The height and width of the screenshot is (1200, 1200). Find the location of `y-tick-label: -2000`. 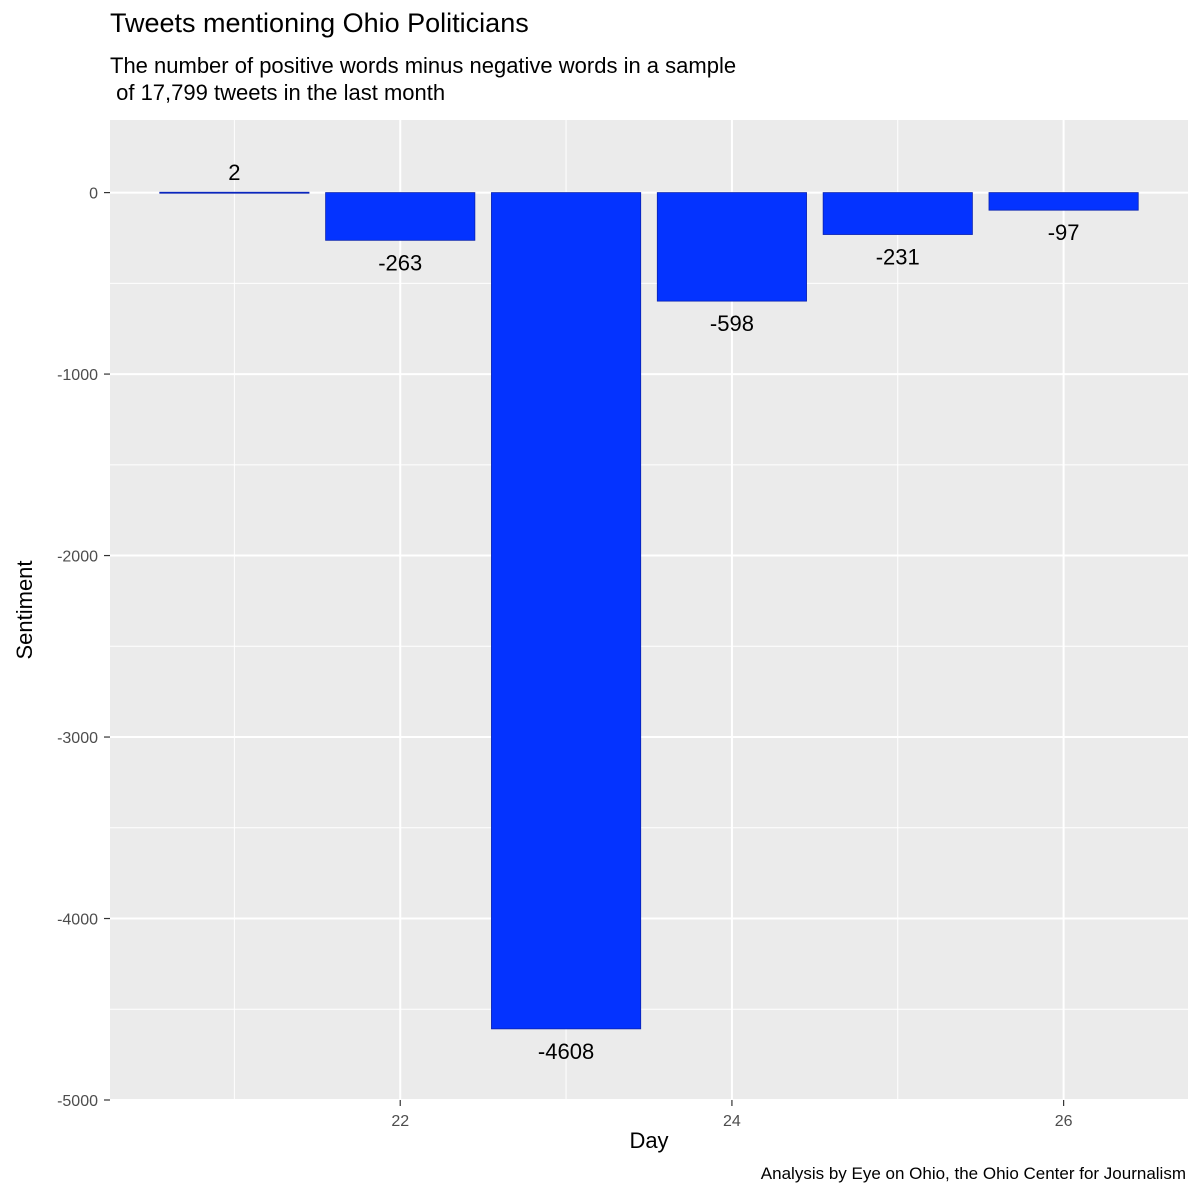

y-tick-label: -2000 is located at coordinates (77, 557).